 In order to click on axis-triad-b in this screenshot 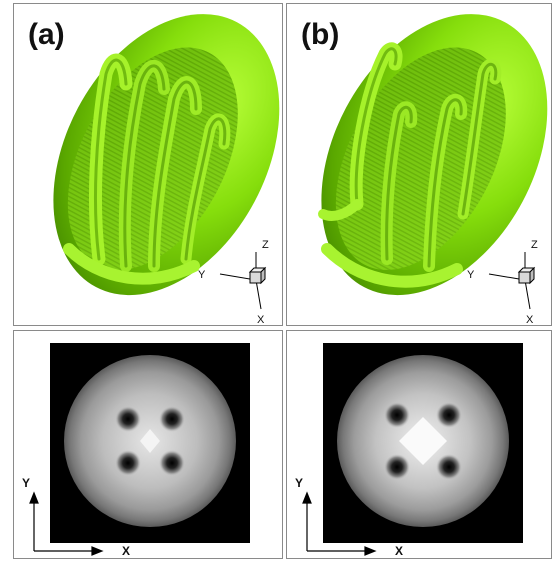, I will do `click(512, 281)`.